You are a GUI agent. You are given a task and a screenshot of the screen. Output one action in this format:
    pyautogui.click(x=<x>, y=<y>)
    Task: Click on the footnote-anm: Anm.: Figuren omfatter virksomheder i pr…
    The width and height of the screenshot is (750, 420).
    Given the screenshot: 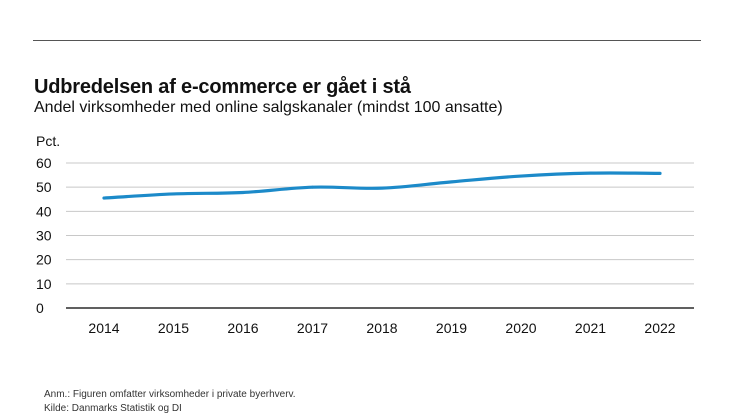 What is the action you would take?
    pyautogui.click(x=170, y=394)
    